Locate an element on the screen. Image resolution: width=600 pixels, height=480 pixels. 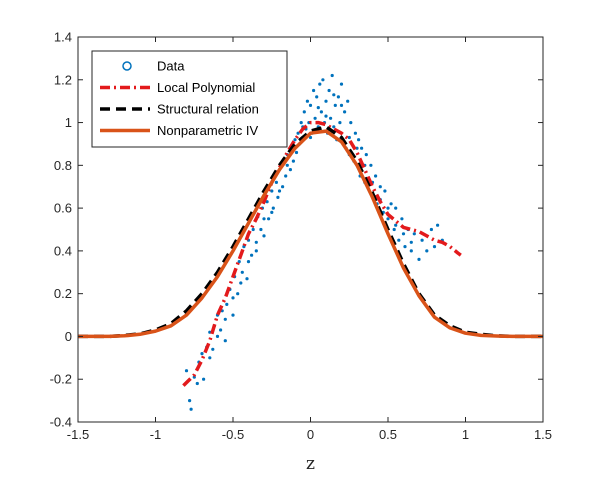
x-tick-label: 1.5 is located at coordinates (543, 434).